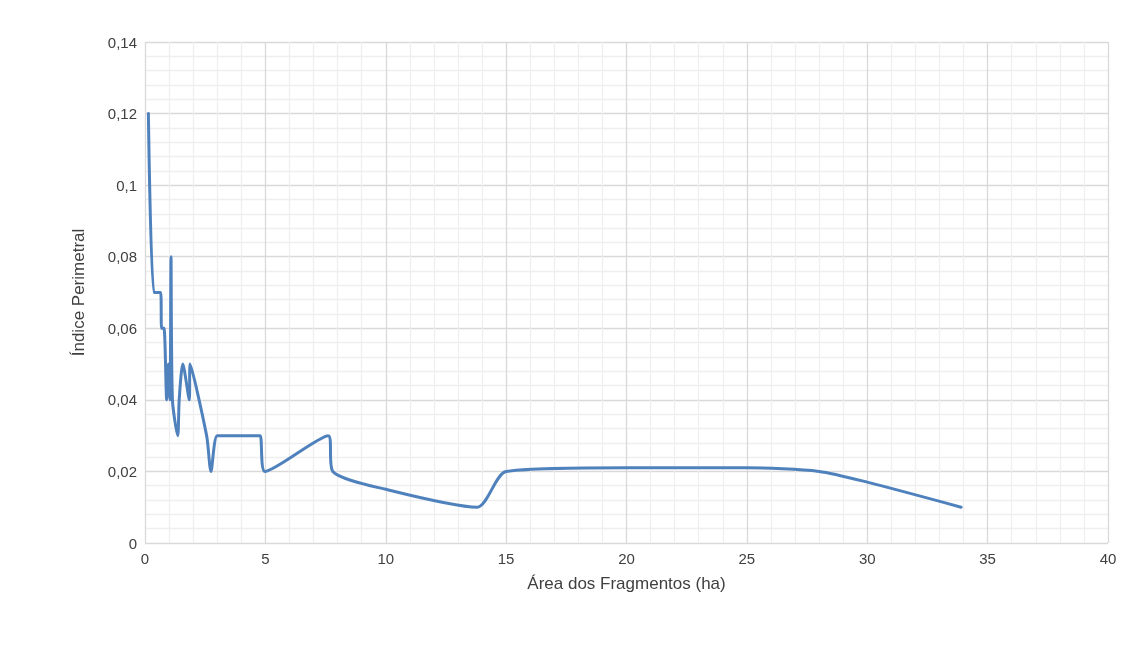 This screenshot has width=1138, height=646. What do you see at coordinates (122, 42) in the screenshot?
I see `y-tick-label: 0,14` at bounding box center [122, 42].